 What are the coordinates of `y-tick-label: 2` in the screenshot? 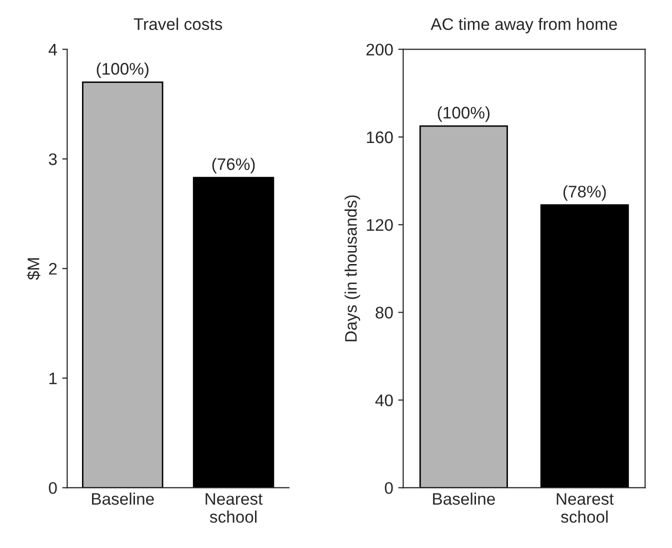 It's located at (53, 268).